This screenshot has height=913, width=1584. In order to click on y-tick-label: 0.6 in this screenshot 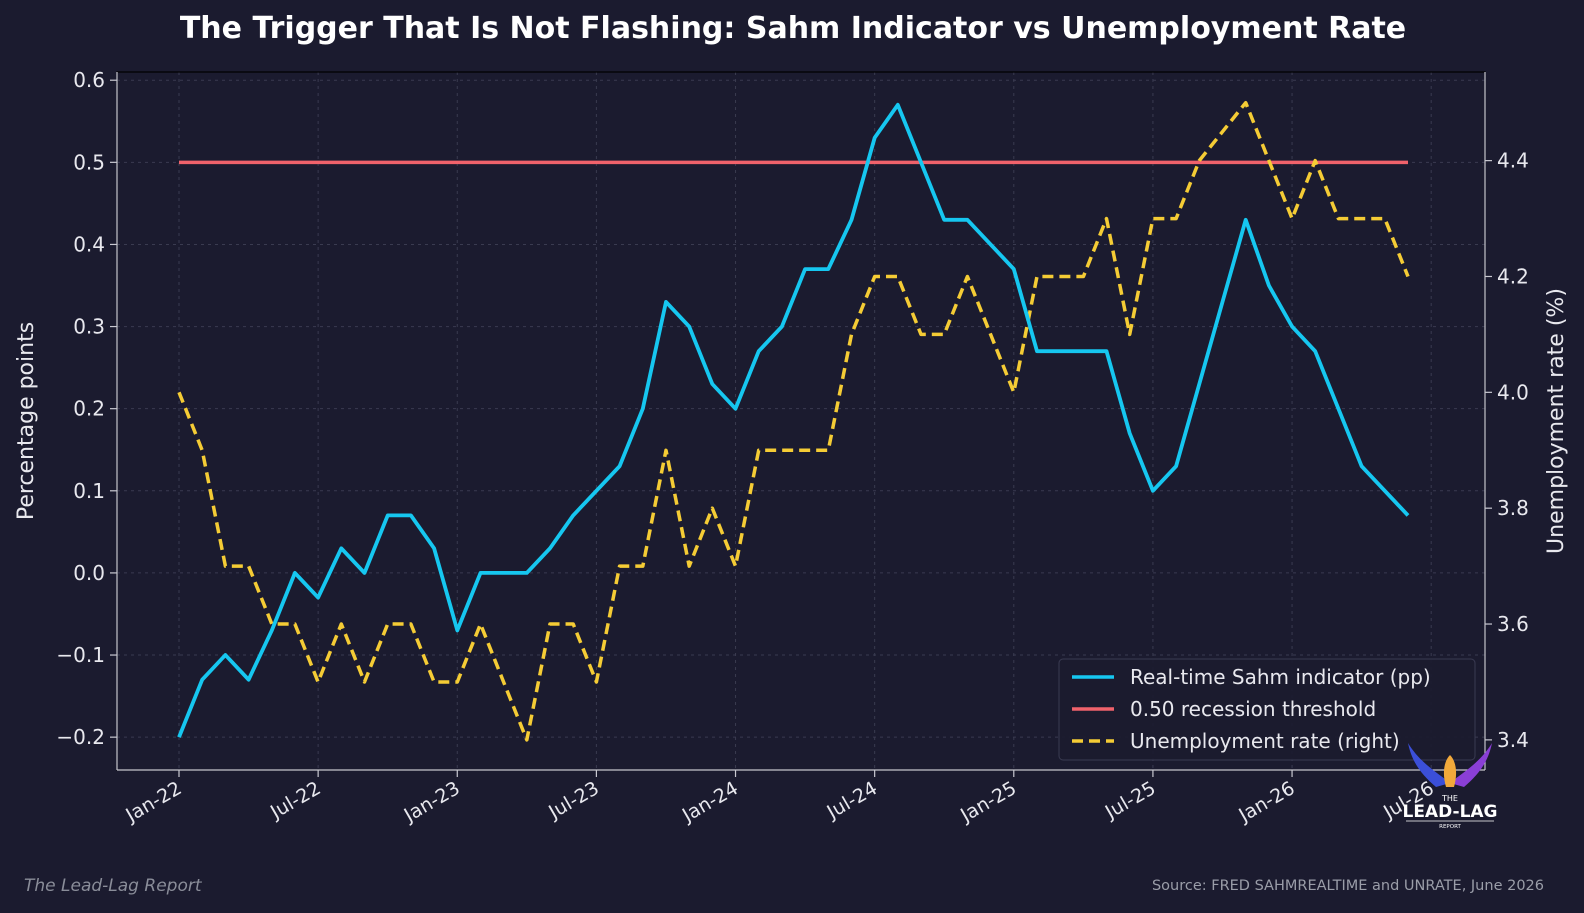, I will do `click(89, 80)`.